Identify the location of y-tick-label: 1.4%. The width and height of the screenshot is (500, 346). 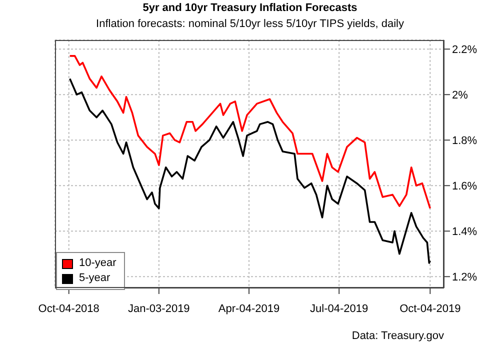
(465, 232).